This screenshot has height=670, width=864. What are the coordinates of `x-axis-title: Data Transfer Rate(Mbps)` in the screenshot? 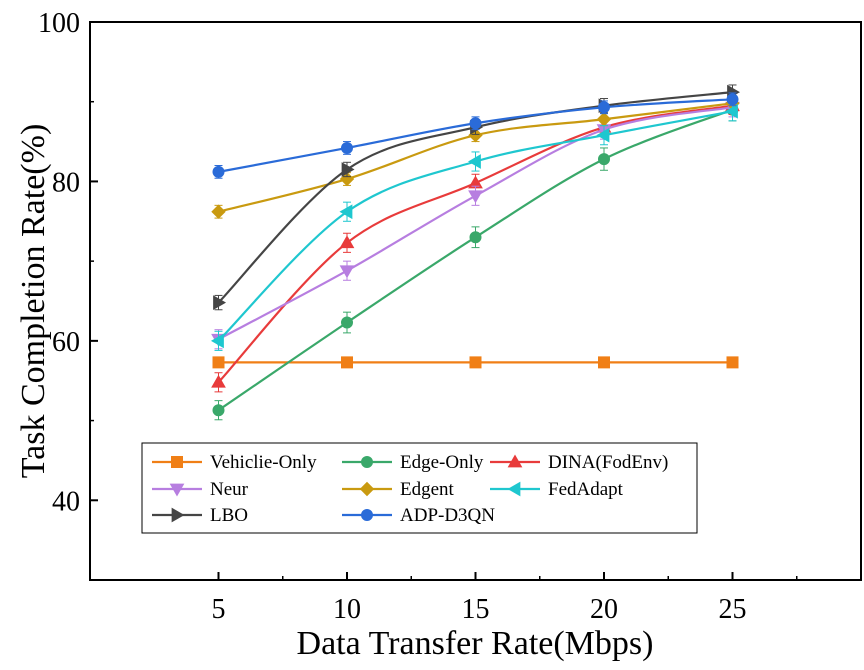 It's located at (475, 643).